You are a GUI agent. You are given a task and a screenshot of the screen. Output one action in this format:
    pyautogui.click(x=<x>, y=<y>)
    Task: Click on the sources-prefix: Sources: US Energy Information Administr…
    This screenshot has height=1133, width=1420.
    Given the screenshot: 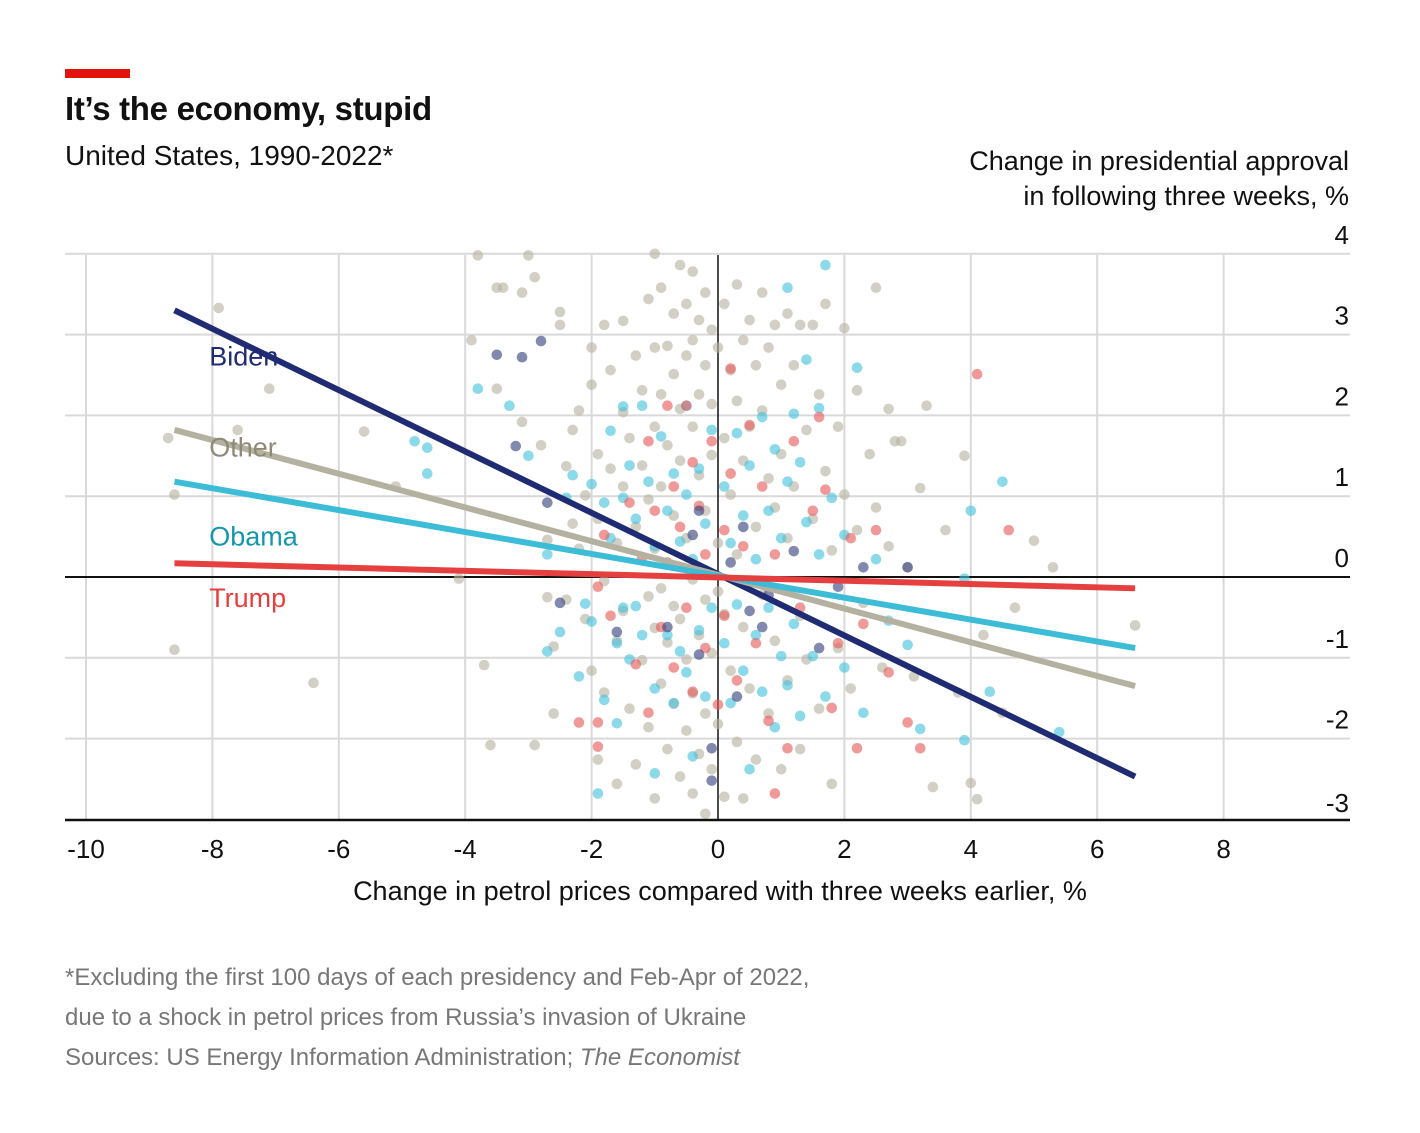 What is the action you would take?
    pyautogui.click(x=322, y=1057)
    